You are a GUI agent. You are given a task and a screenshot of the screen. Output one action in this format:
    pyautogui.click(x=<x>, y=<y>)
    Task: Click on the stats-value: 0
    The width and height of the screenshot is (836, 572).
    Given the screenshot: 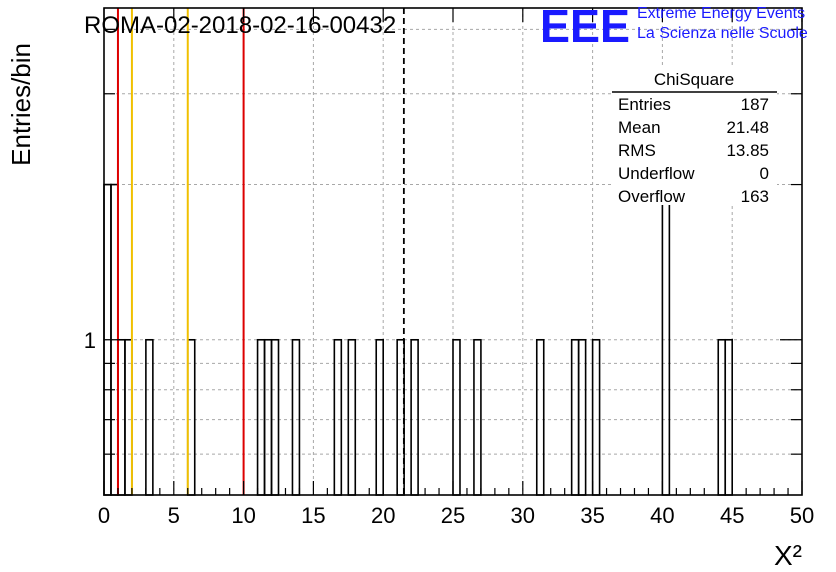 What is the action you would take?
    pyautogui.click(x=764, y=173)
    